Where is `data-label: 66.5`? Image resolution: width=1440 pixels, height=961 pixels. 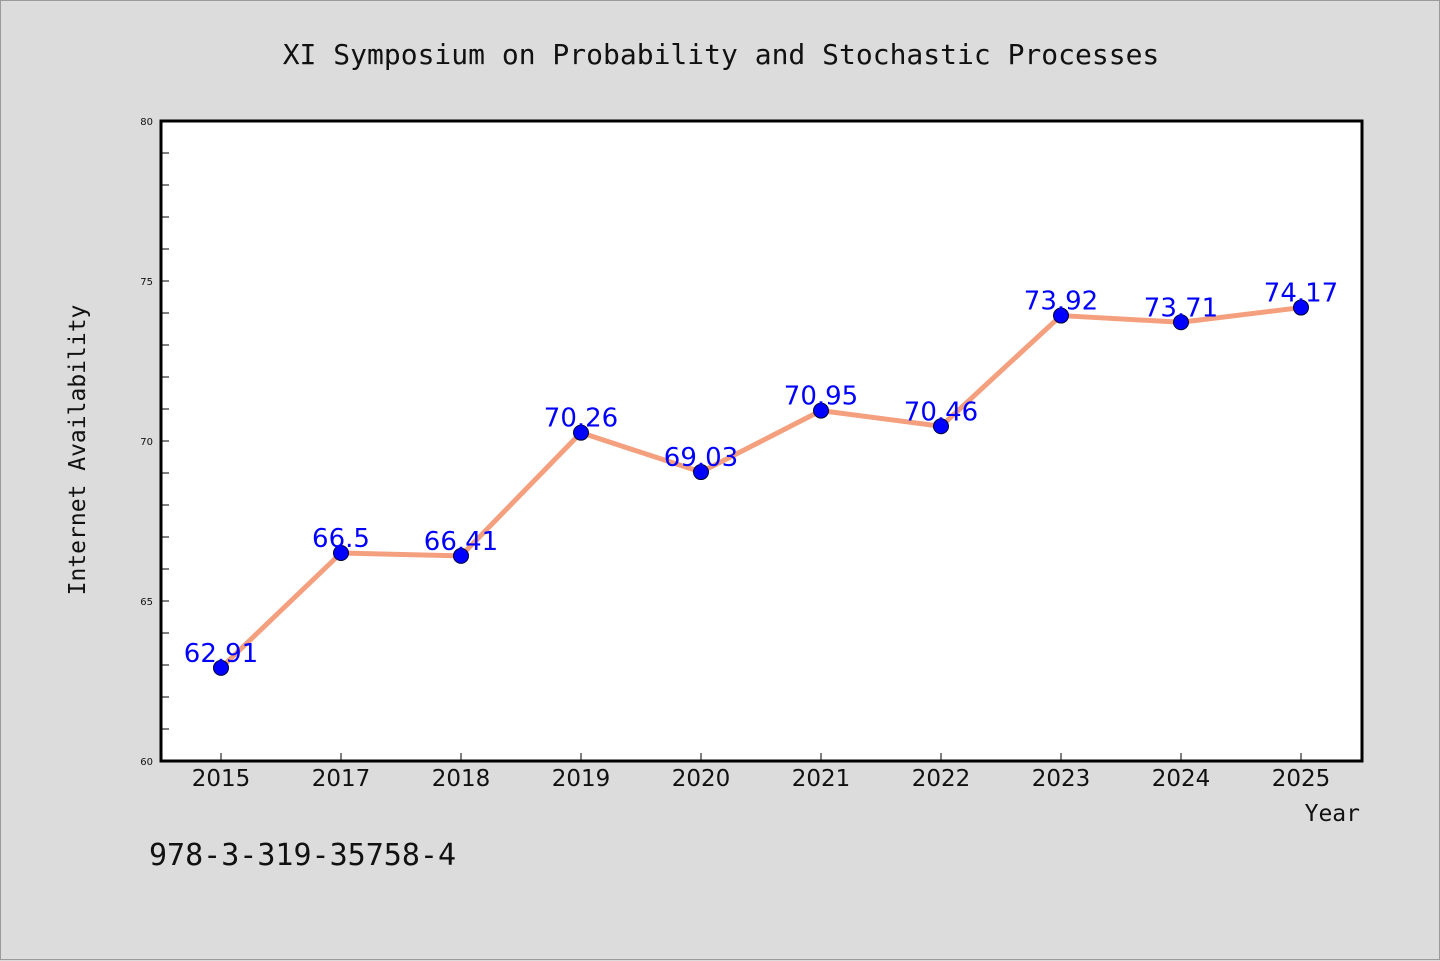 data-label: 66.5 is located at coordinates (341, 539).